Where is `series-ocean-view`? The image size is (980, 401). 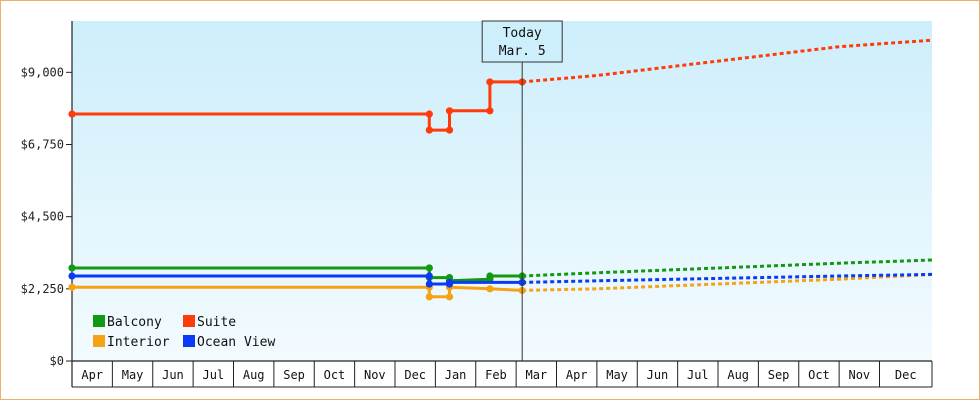 series-ocean-view is located at coordinates (500, 280).